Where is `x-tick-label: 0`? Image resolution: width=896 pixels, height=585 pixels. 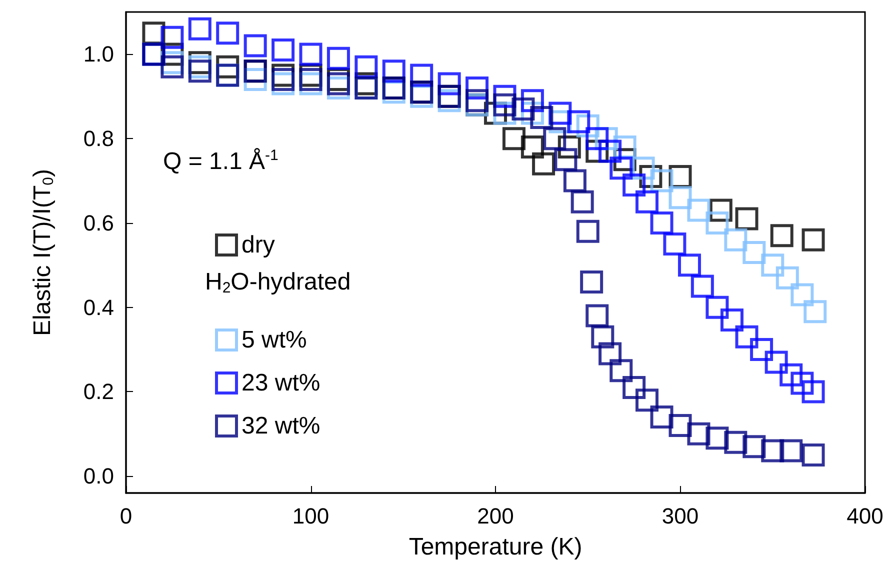
x-tick-label: 0 is located at coordinates (126, 516).